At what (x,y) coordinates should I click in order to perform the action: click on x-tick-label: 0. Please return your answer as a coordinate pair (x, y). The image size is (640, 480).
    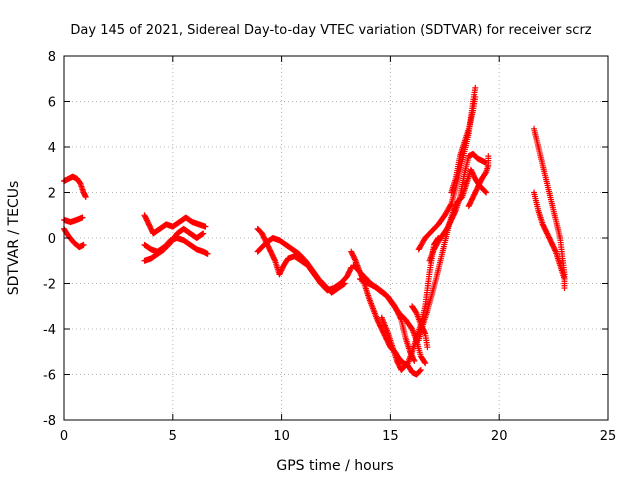
    Looking at the image, I should click on (64, 436).